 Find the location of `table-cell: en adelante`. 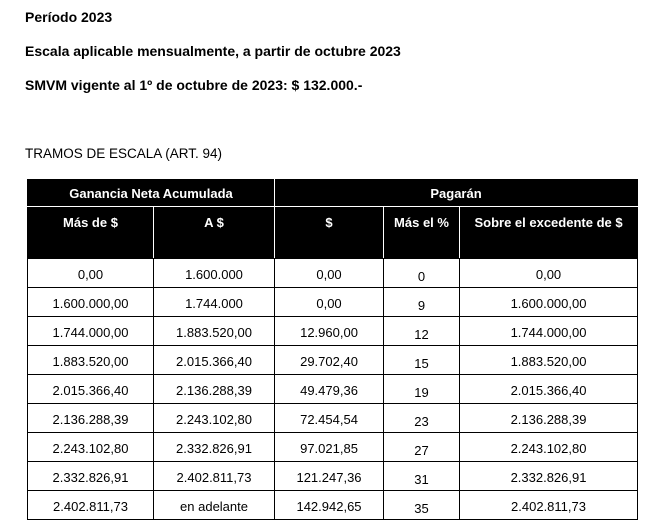

table-cell: en adelante is located at coordinates (214, 505).